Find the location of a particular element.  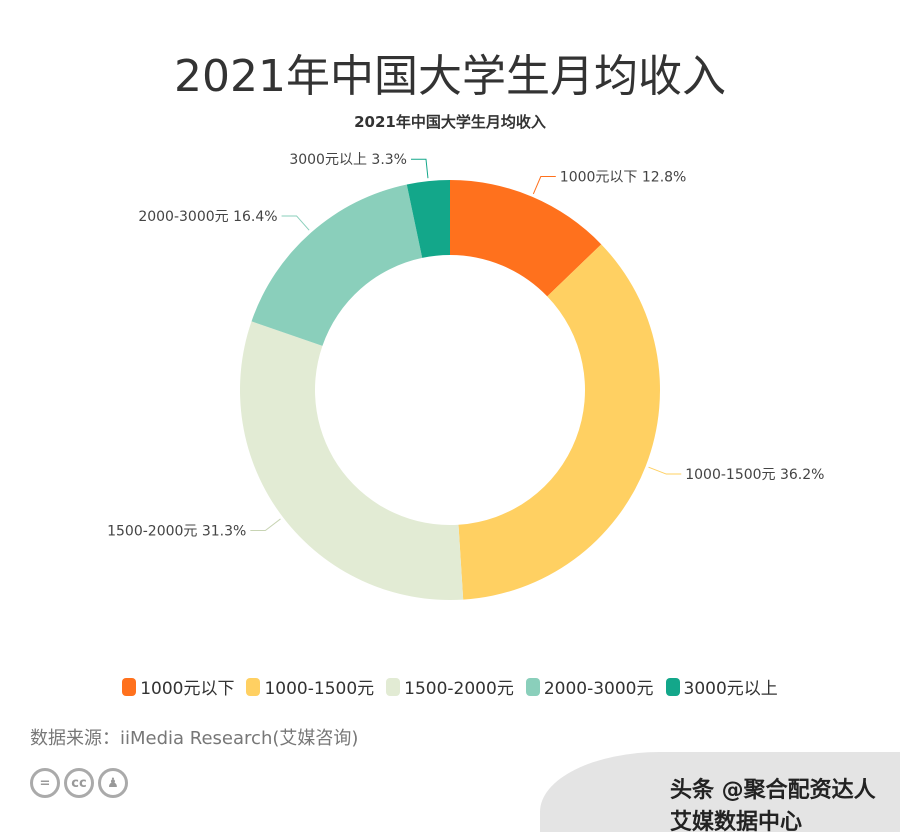

person-icon: ♟ is located at coordinates (113, 783).